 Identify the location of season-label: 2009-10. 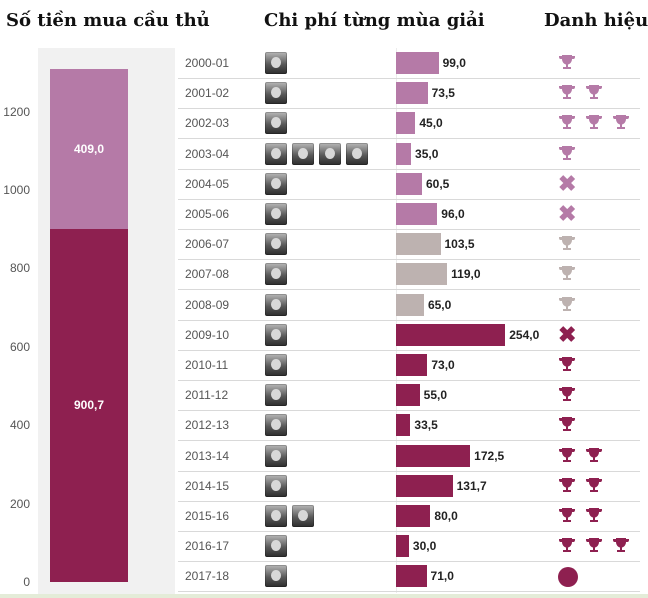
(207, 334).